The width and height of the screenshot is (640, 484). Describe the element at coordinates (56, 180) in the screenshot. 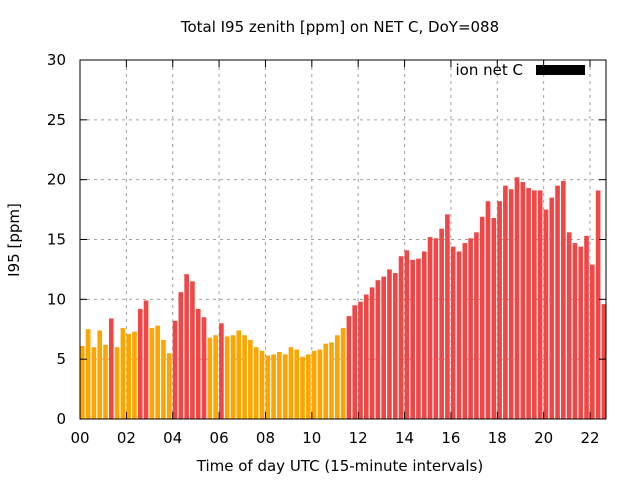

I see `y-tick-label: 20` at that location.